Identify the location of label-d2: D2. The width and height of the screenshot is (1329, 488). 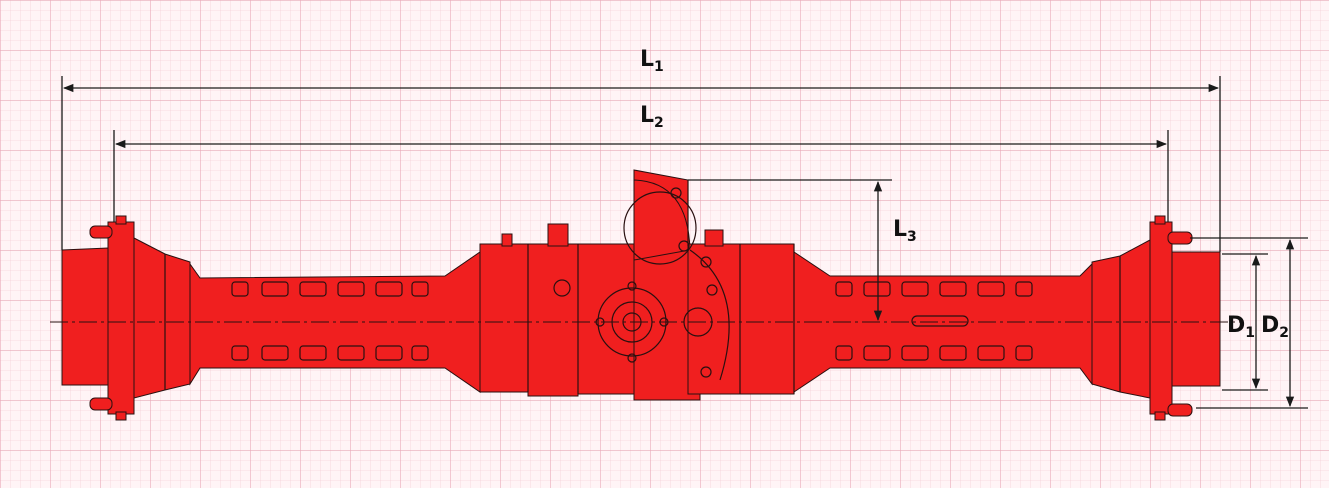
(1275, 327).